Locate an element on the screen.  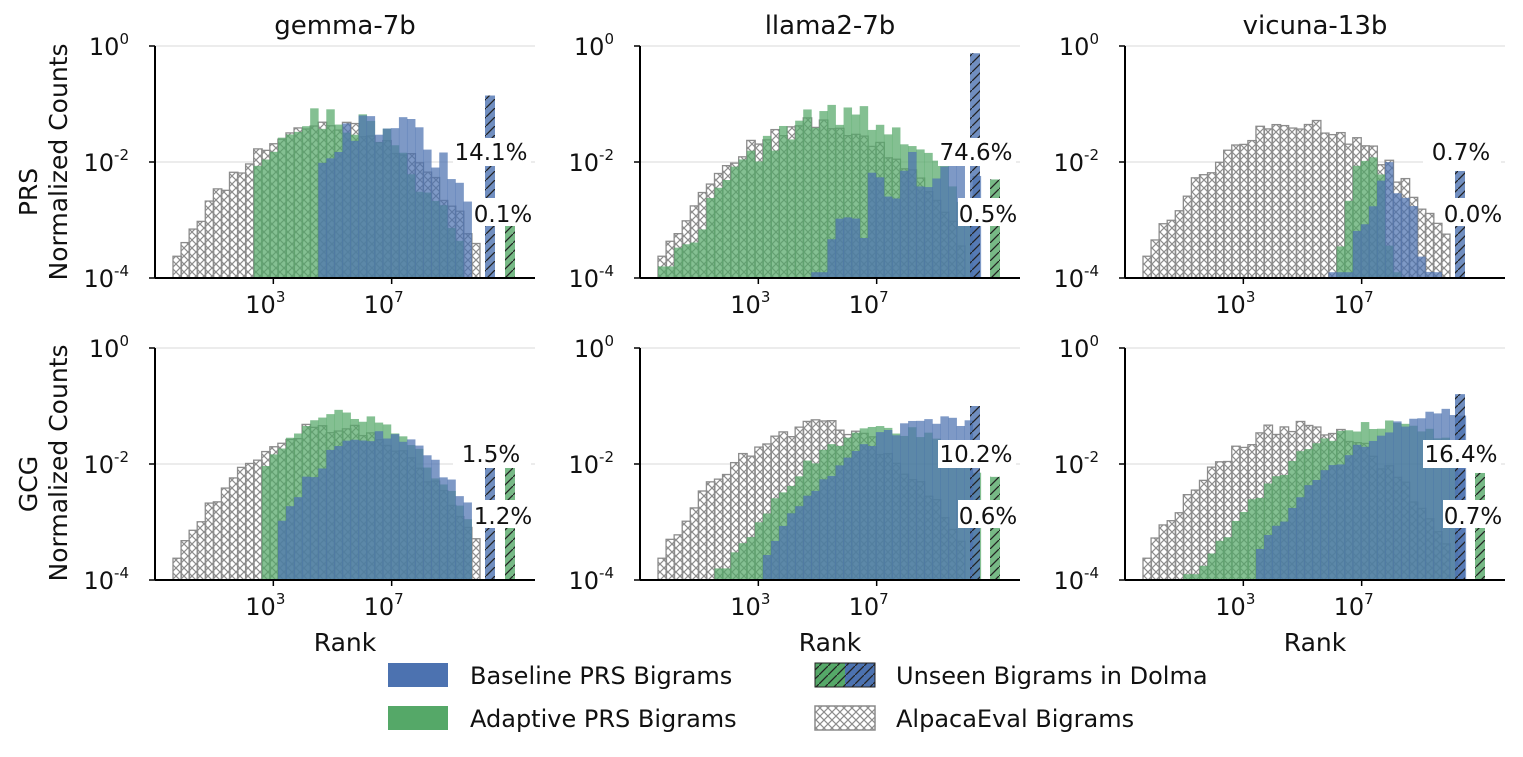
legend-swatch-baseline is located at coordinates (418, 675).